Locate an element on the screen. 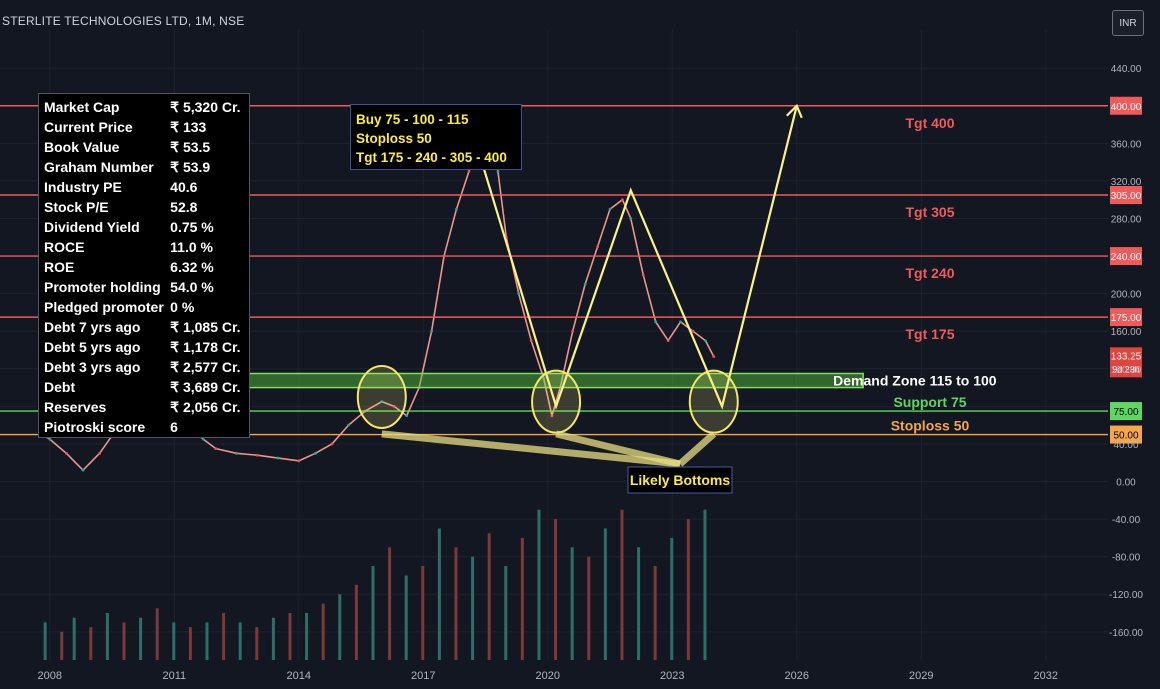 The width and height of the screenshot is (1160, 689). chart-title: STERLITE TECHNOLOGIES LTD, 1M, NSE is located at coordinates (123, 21).